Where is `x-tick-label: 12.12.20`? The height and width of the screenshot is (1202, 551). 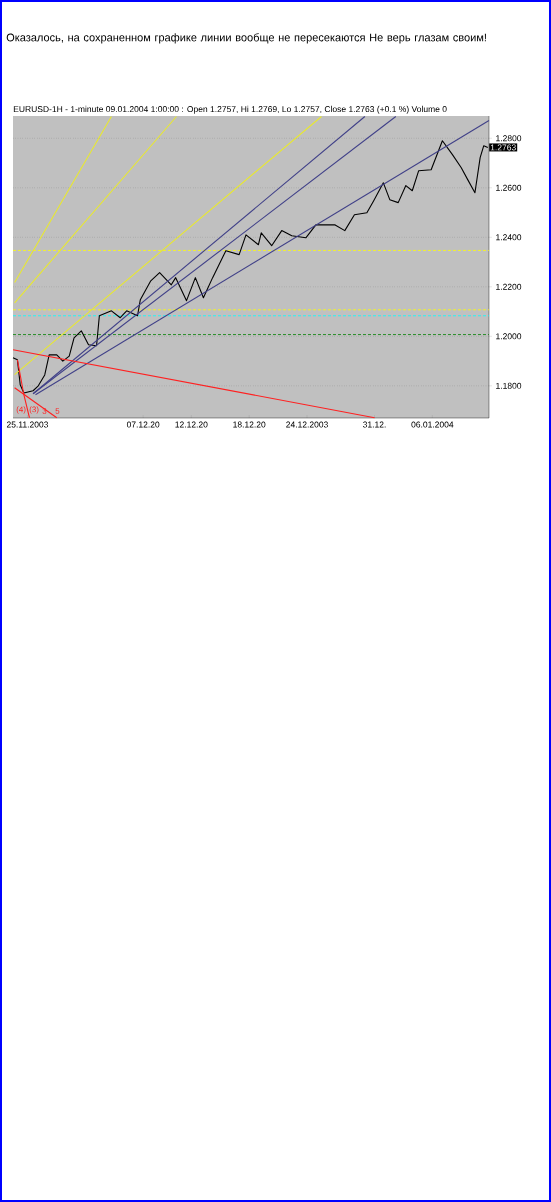 x-tick-label: 12.12.20 is located at coordinates (191, 424).